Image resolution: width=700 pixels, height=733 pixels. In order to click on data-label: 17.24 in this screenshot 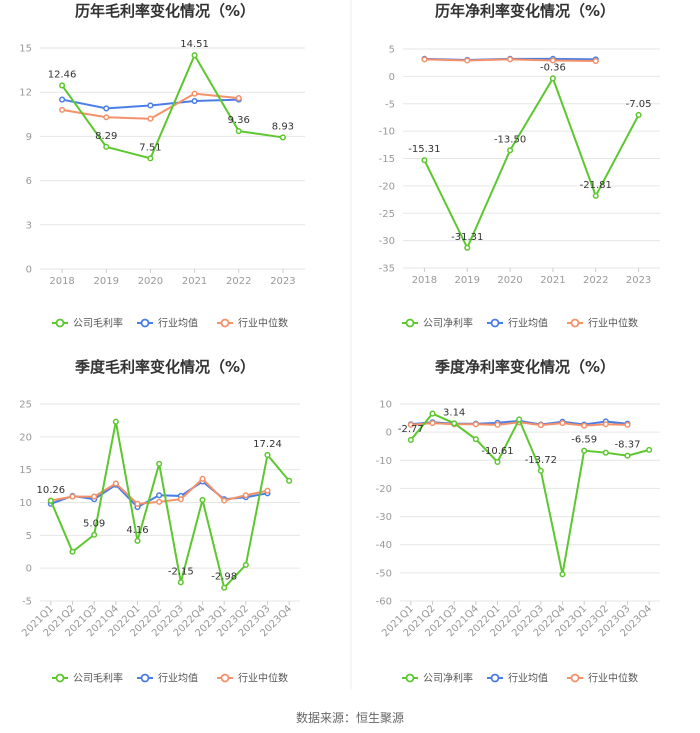, I will do `click(267, 444)`.